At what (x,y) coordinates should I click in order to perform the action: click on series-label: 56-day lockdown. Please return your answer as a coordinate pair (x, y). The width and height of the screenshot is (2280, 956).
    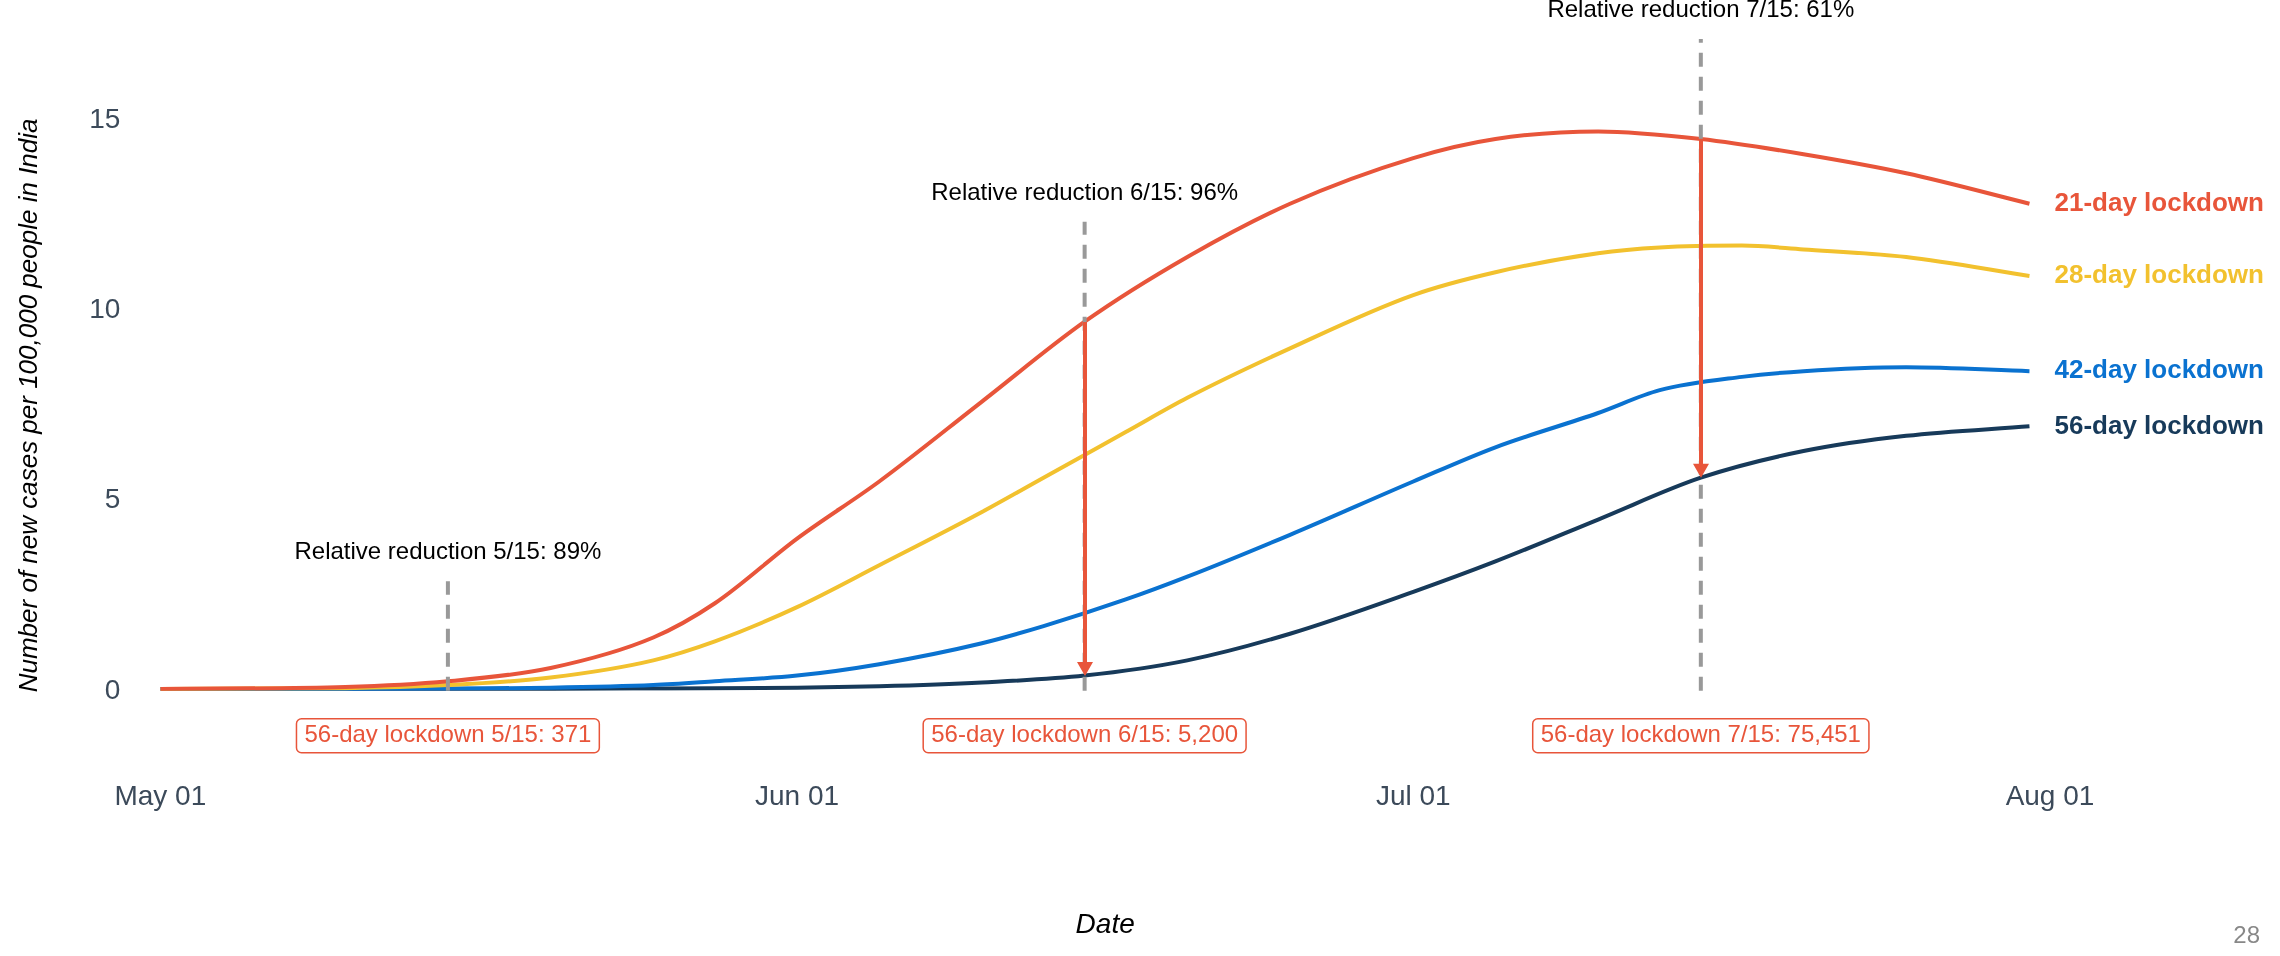
    Looking at the image, I should click on (2159, 424).